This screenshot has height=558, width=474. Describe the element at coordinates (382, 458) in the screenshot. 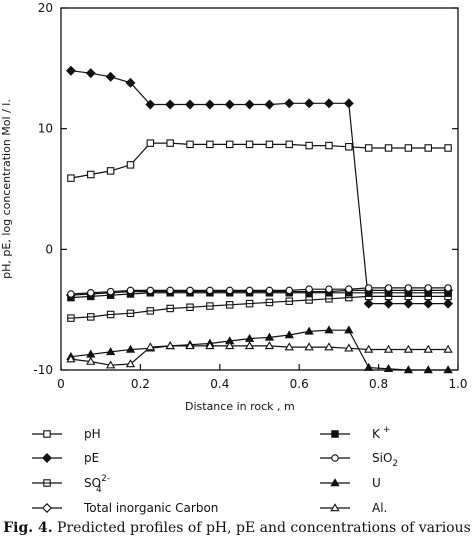

I see `legend-label-text: SiO` at that location.